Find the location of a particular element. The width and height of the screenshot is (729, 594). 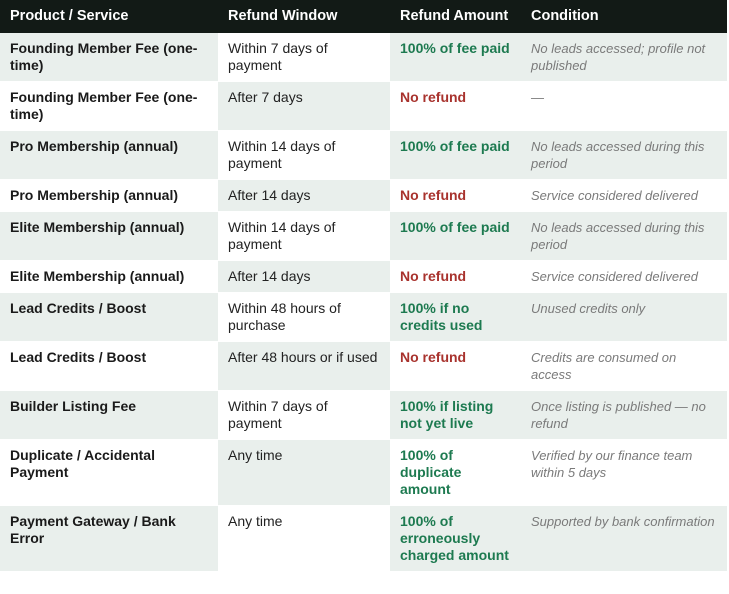

condition-cell: Once listing is published — no refund is located at coordinates (624, 415).